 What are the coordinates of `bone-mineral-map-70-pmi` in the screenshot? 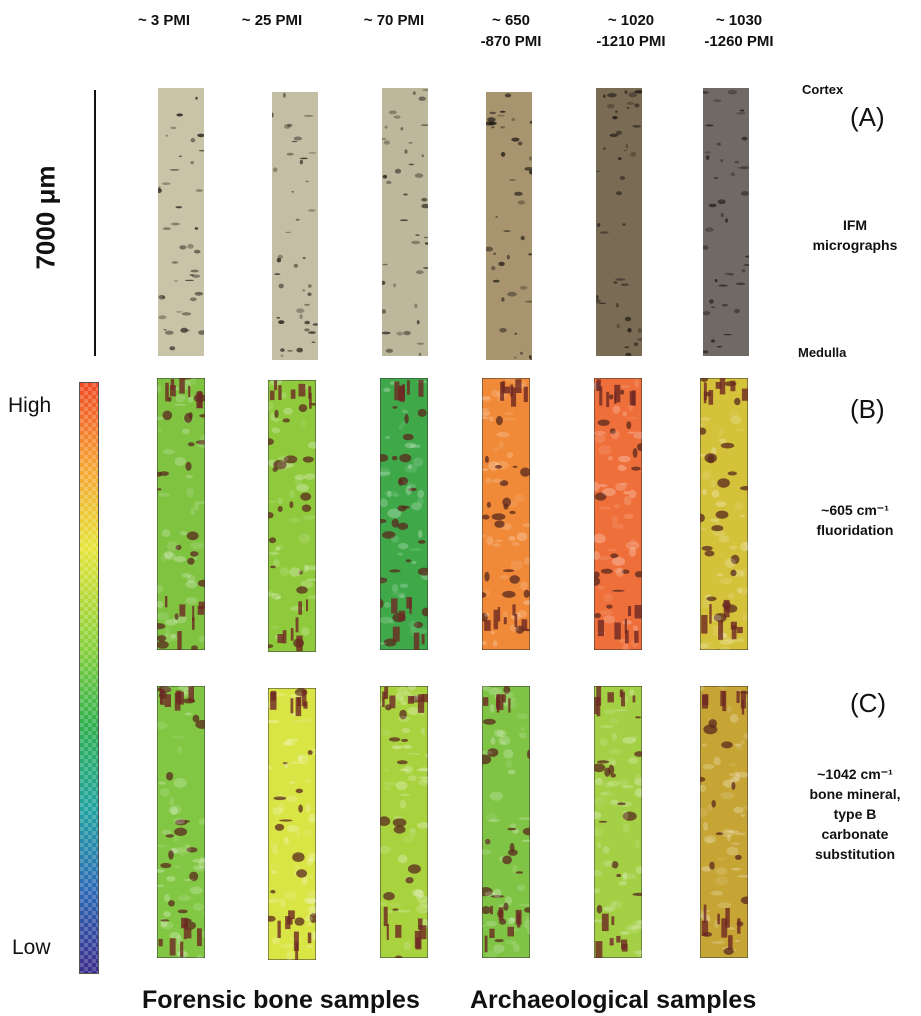 It's located at (404, 822).